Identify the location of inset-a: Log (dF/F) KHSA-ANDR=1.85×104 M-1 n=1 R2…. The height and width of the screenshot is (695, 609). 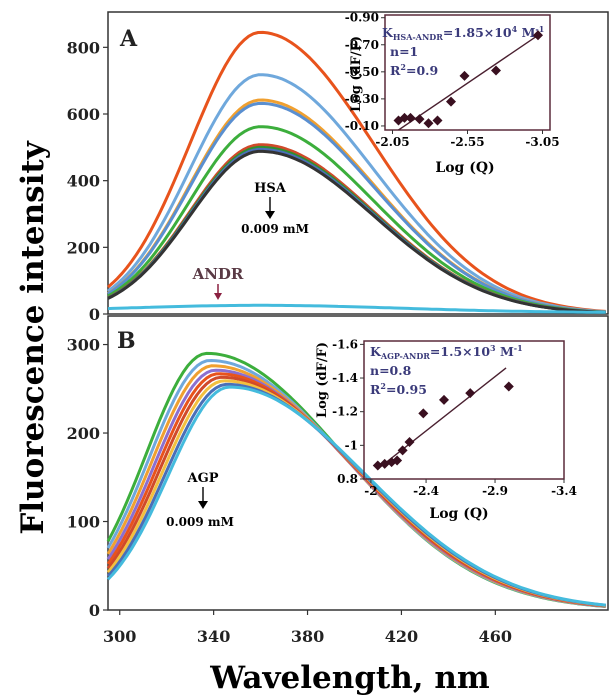
(452, 93).